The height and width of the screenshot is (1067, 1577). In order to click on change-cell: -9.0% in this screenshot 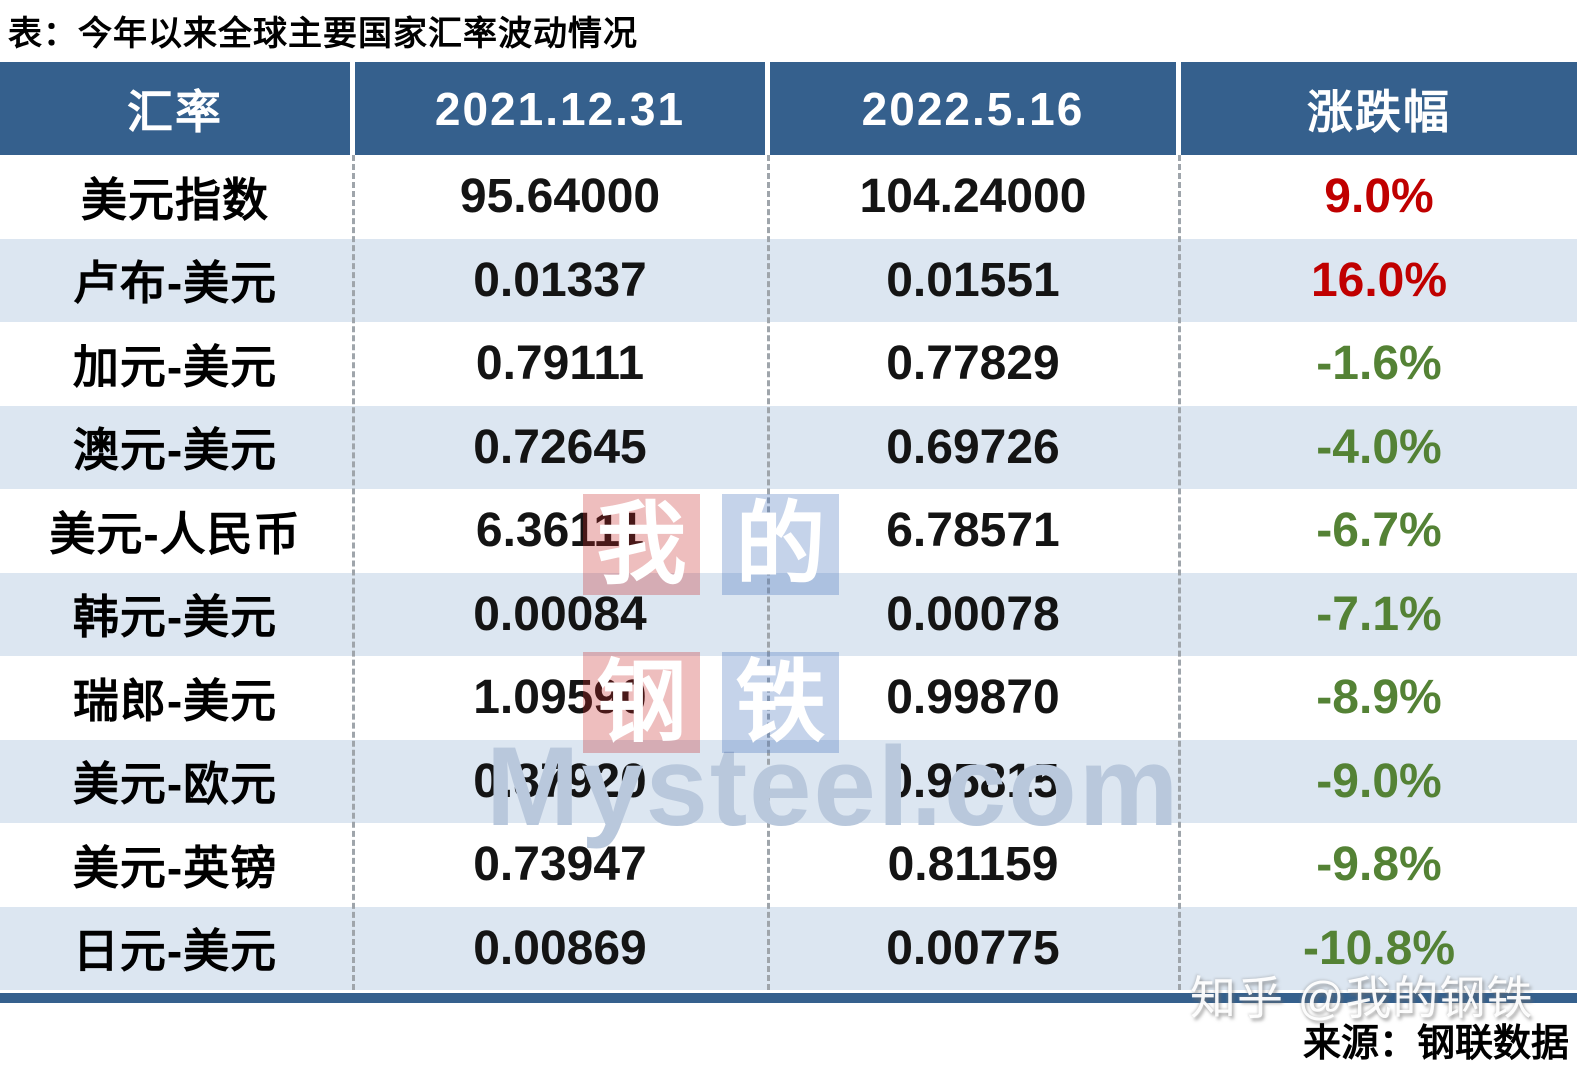, I will do `click(1379, 781)`.